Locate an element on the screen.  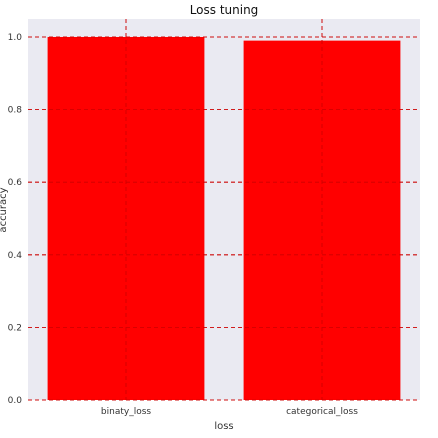
x-tick-label: binaty_loss is located at coordinates (126, 412).